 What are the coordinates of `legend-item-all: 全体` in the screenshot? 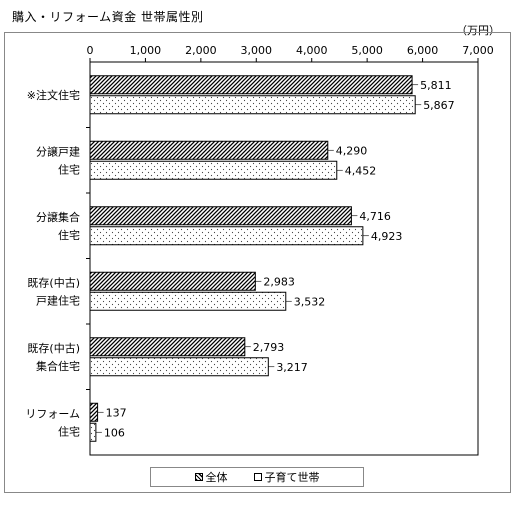 It's located at (211, 477).